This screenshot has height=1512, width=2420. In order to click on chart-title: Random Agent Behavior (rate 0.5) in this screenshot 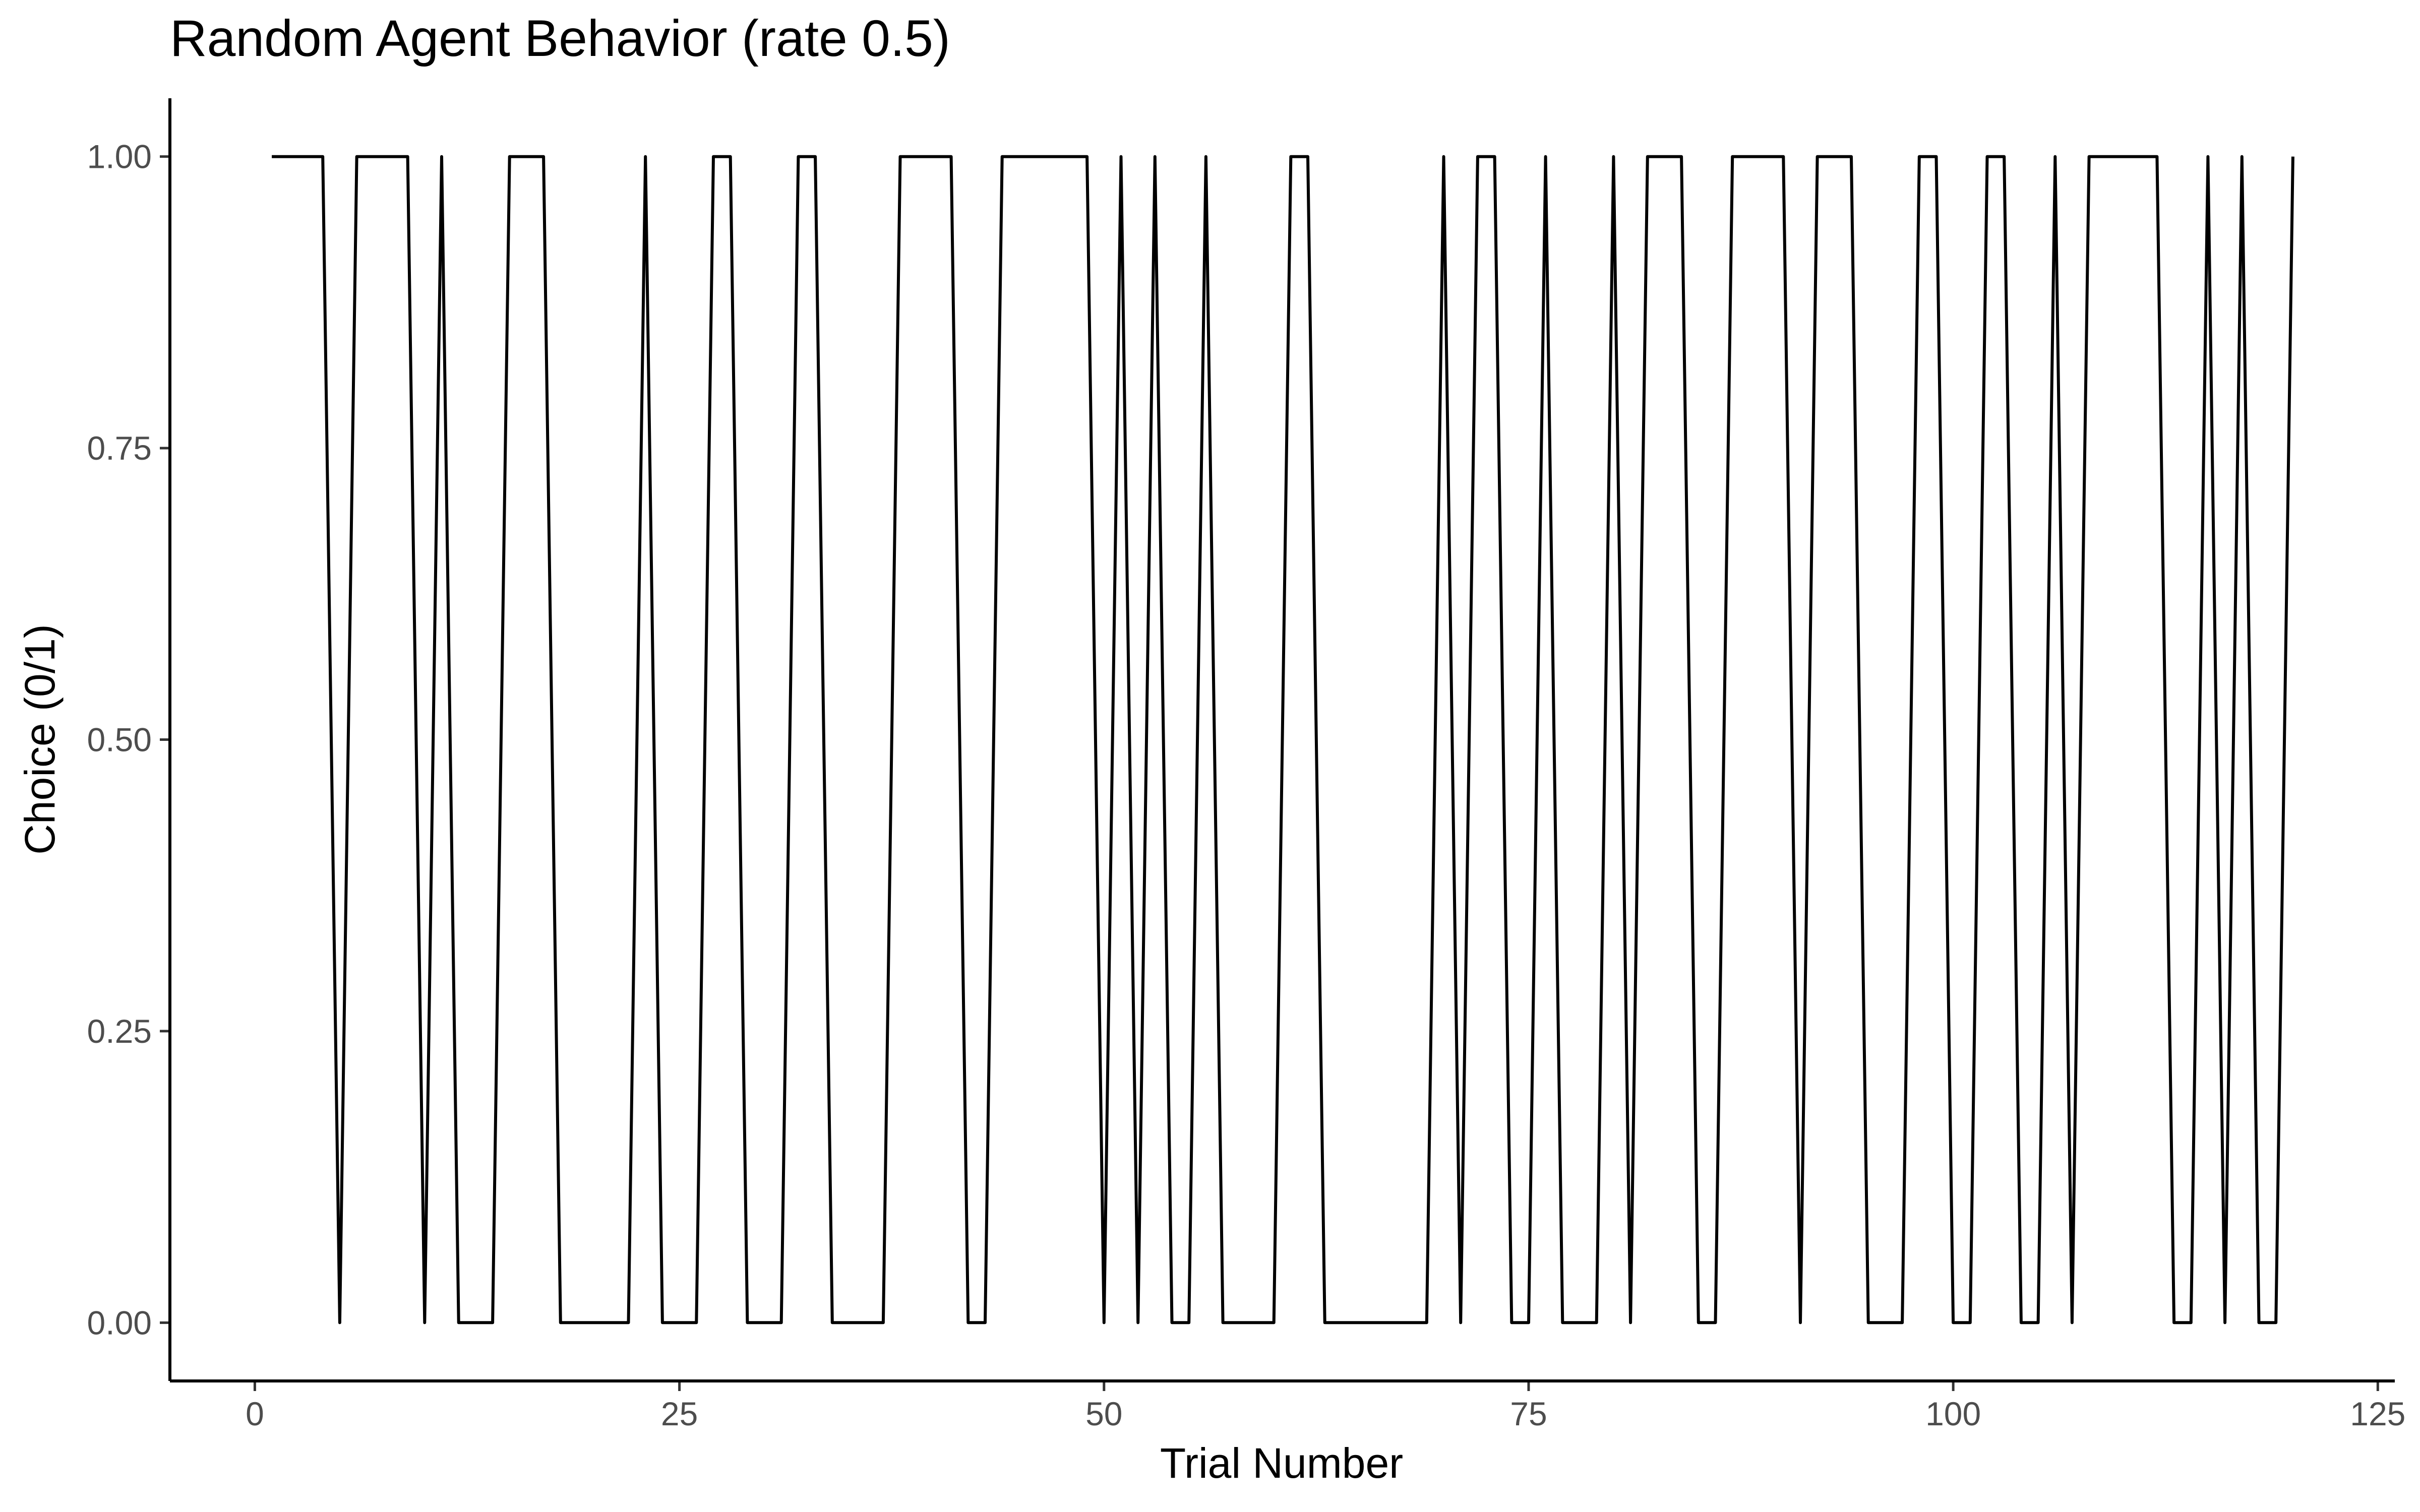, I will do `click(560, 38)`.